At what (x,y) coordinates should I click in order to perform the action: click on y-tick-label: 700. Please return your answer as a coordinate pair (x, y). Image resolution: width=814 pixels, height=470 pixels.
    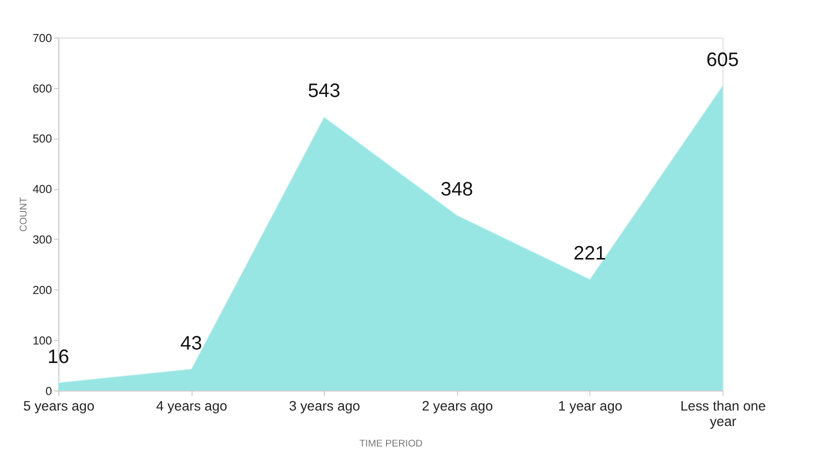
    Looking at the image, I should click on (42, 38).